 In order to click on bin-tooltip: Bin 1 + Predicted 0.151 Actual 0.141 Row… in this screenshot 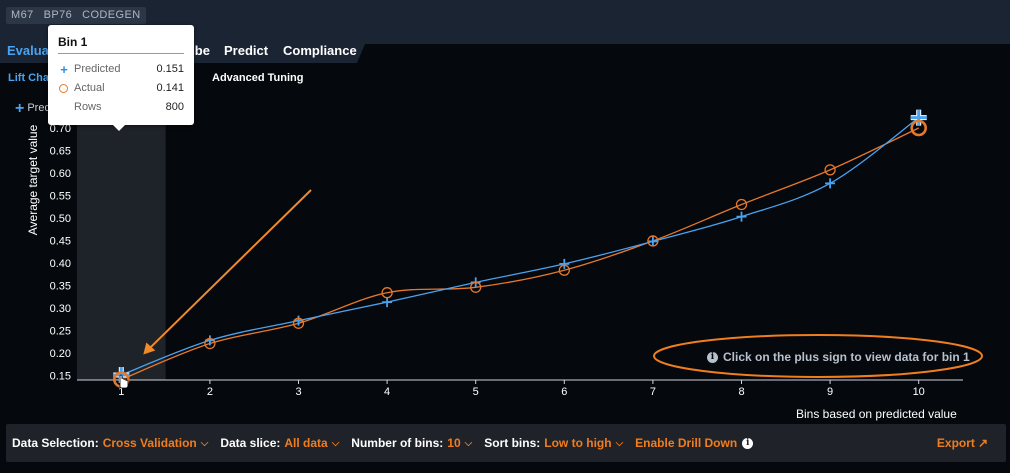, I will do `click(121, 78)`.